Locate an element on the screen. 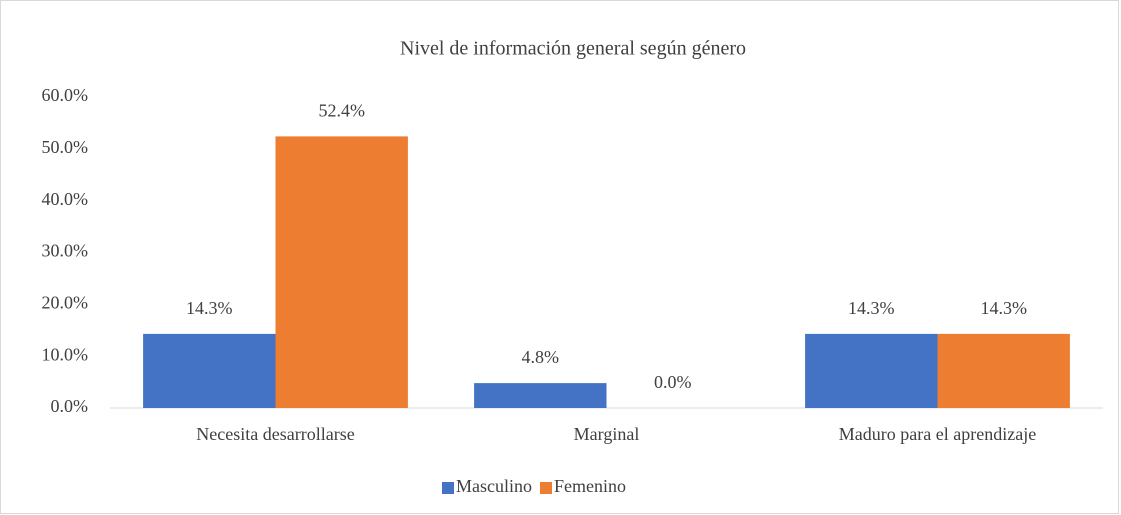  legend-label: Masculino is located at coordinates (494, 486).